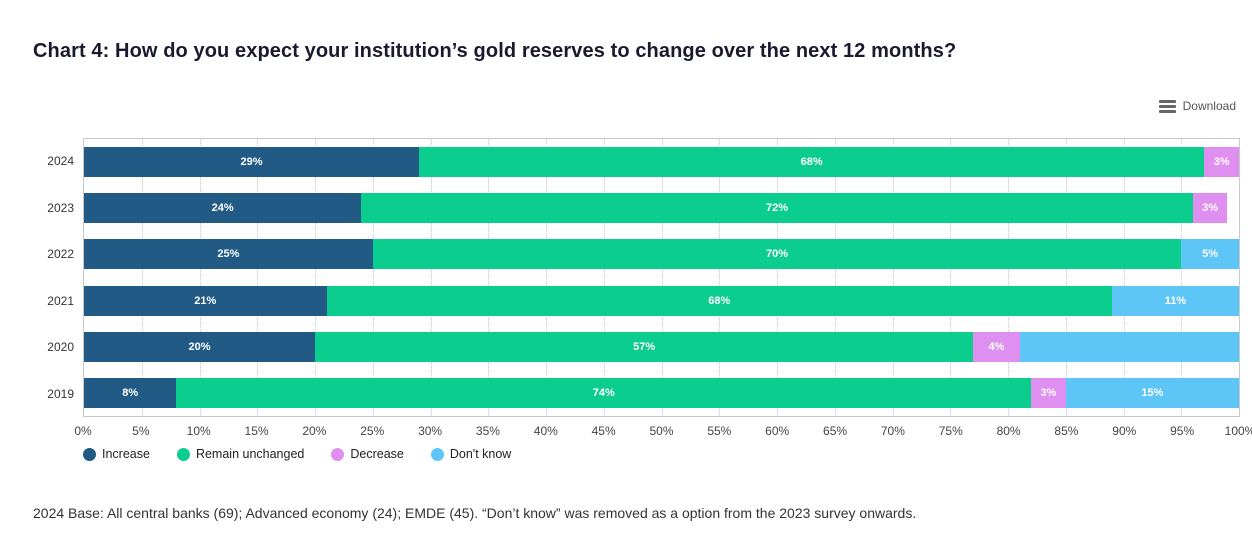 The image size is (1252, 547). I want to click on bar-track-2024: 29% 68% 3%, so click(661, 162).